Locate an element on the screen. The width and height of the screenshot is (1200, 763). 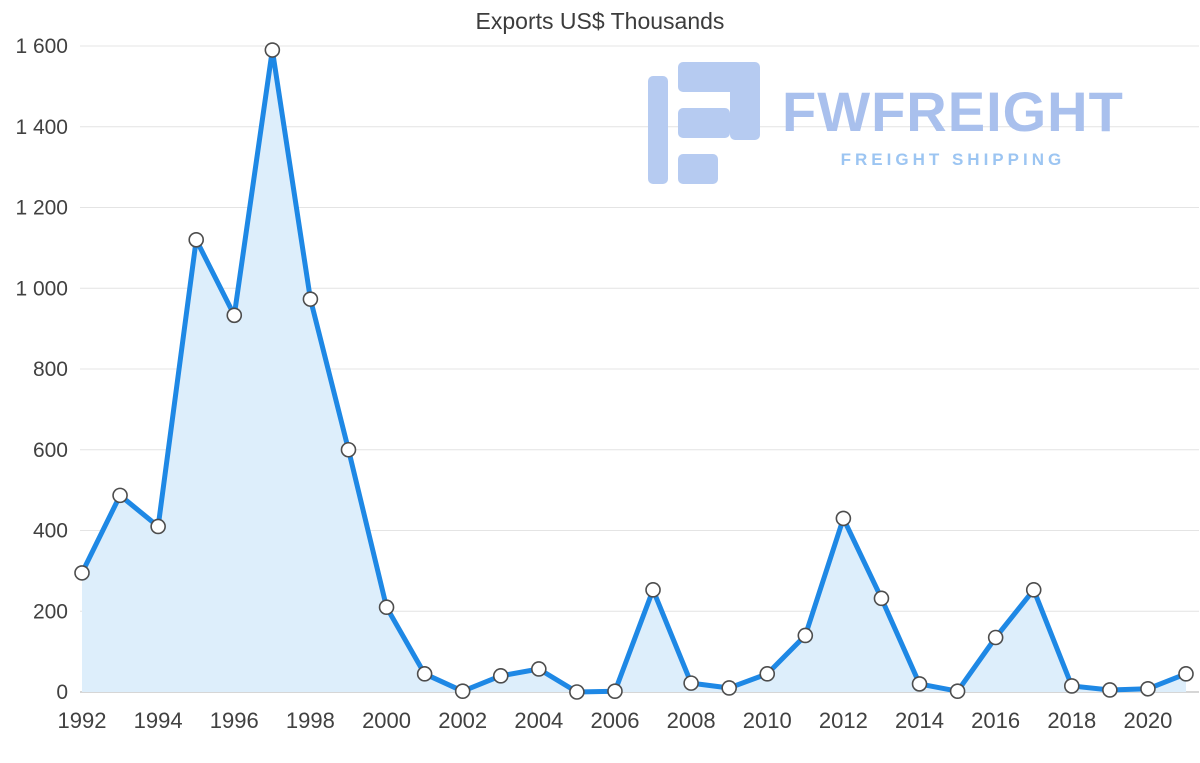
y-tick-label: 1 600 is located at coordinates (41, 46).